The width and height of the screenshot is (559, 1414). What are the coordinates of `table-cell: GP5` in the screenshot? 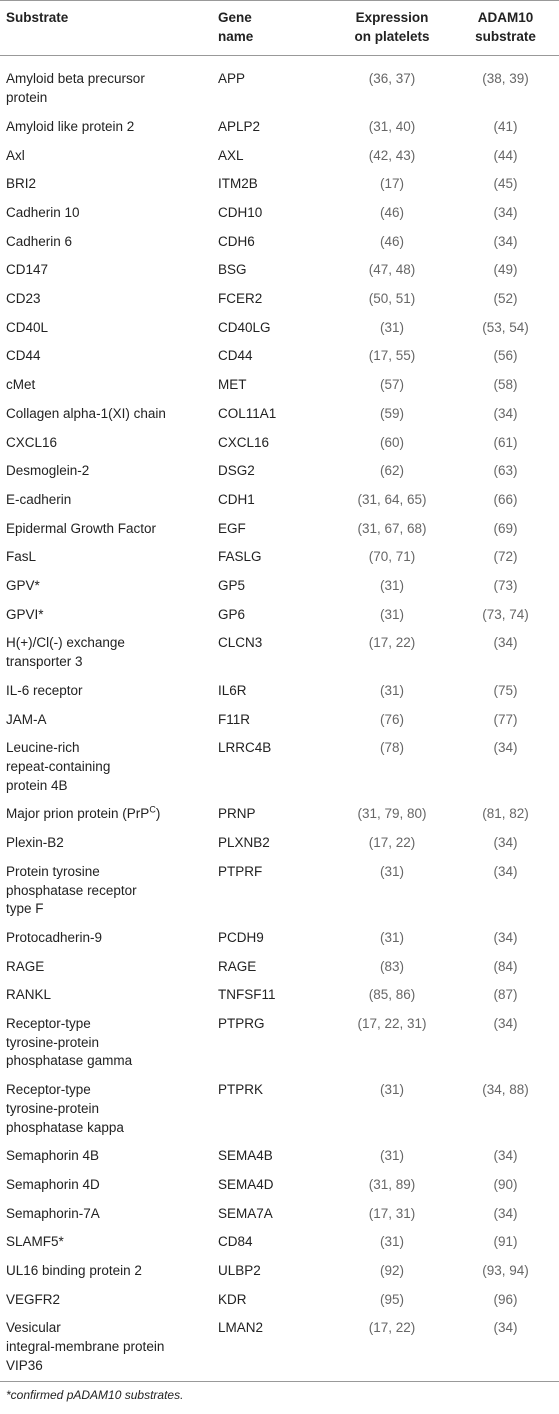 It's located at (272, 586).